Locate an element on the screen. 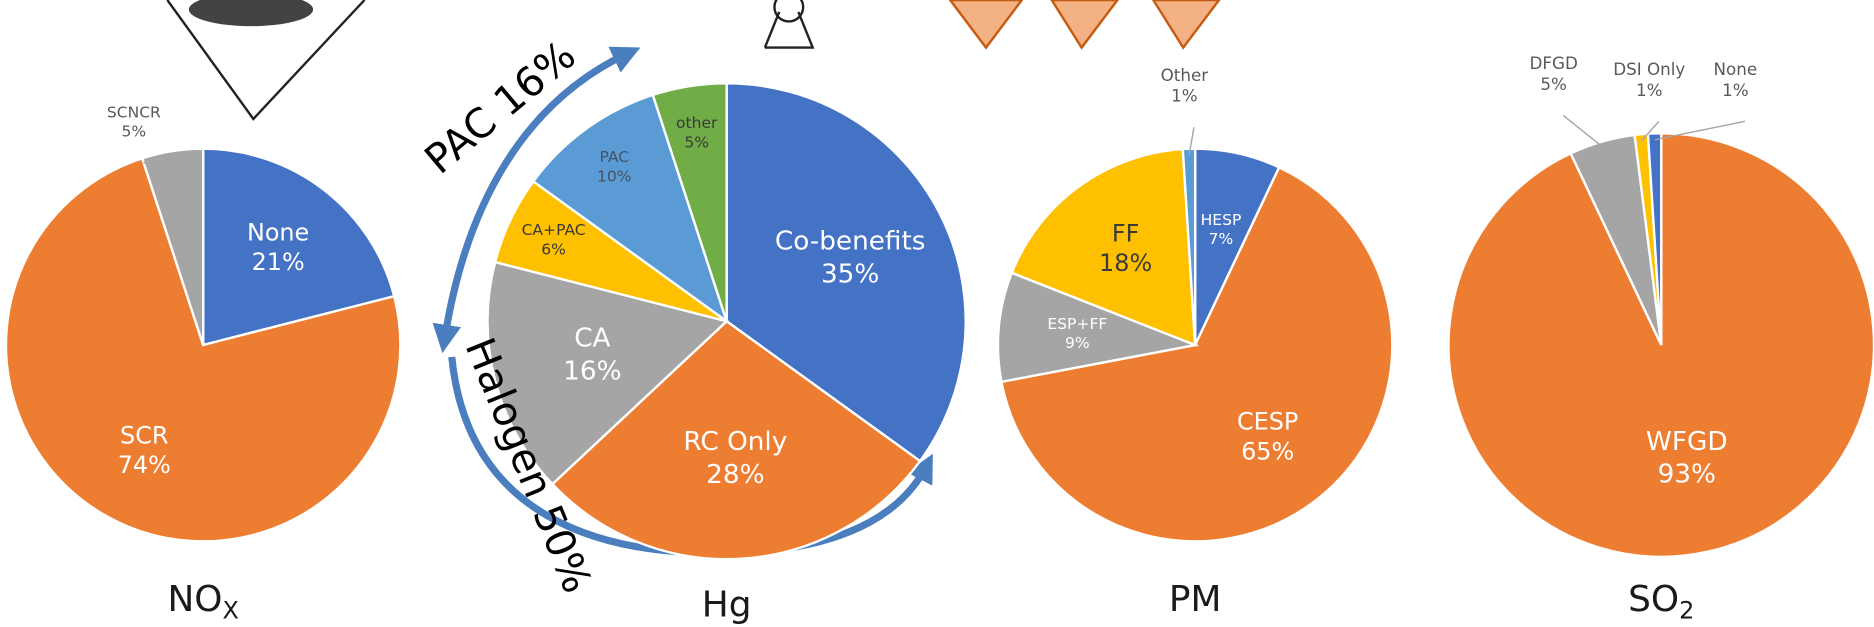 The height and width of the screenshot is (627, 1874). slice-value-label: 7% is located at coordinates (1221, 239).